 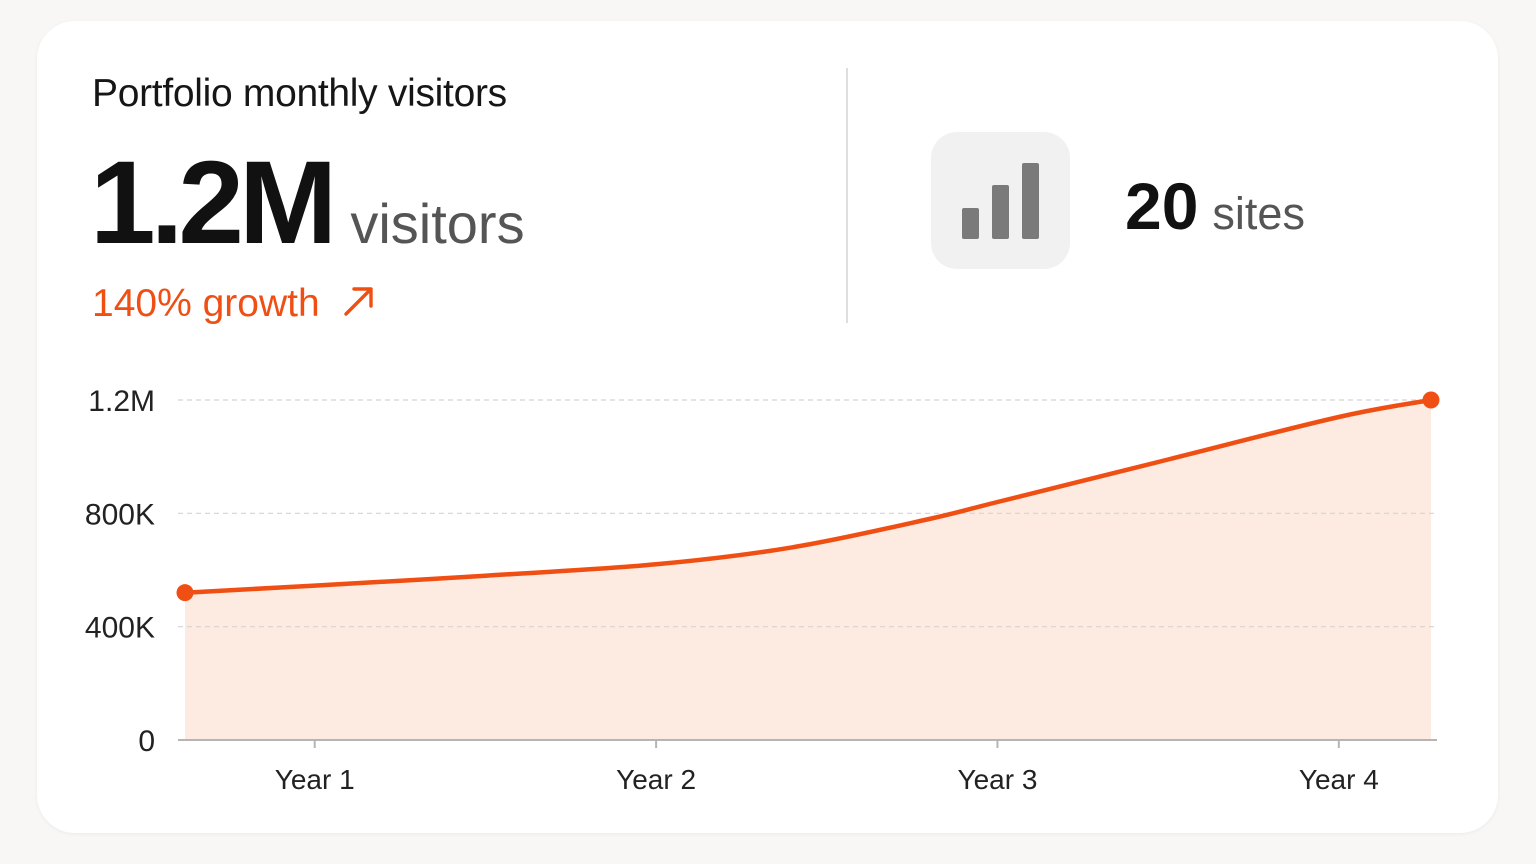 I want to click on y-tick-label: 0, so click(x=146, y=741).